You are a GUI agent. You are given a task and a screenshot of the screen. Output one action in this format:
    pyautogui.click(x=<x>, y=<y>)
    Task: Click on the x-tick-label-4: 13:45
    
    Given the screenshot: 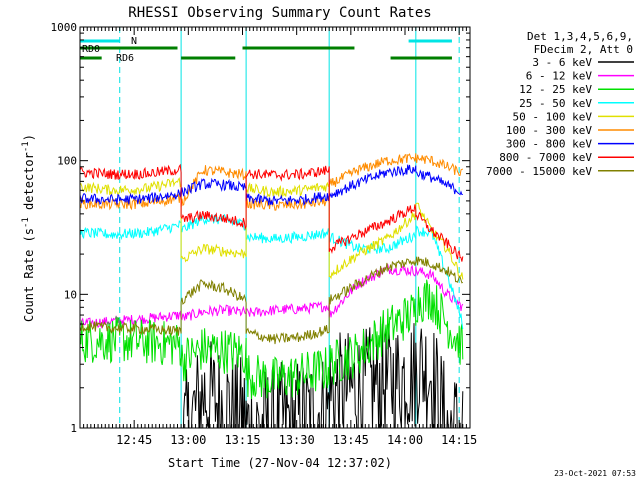 What is the action you would take?
    pyautogui.click(x=351, y=440)
    